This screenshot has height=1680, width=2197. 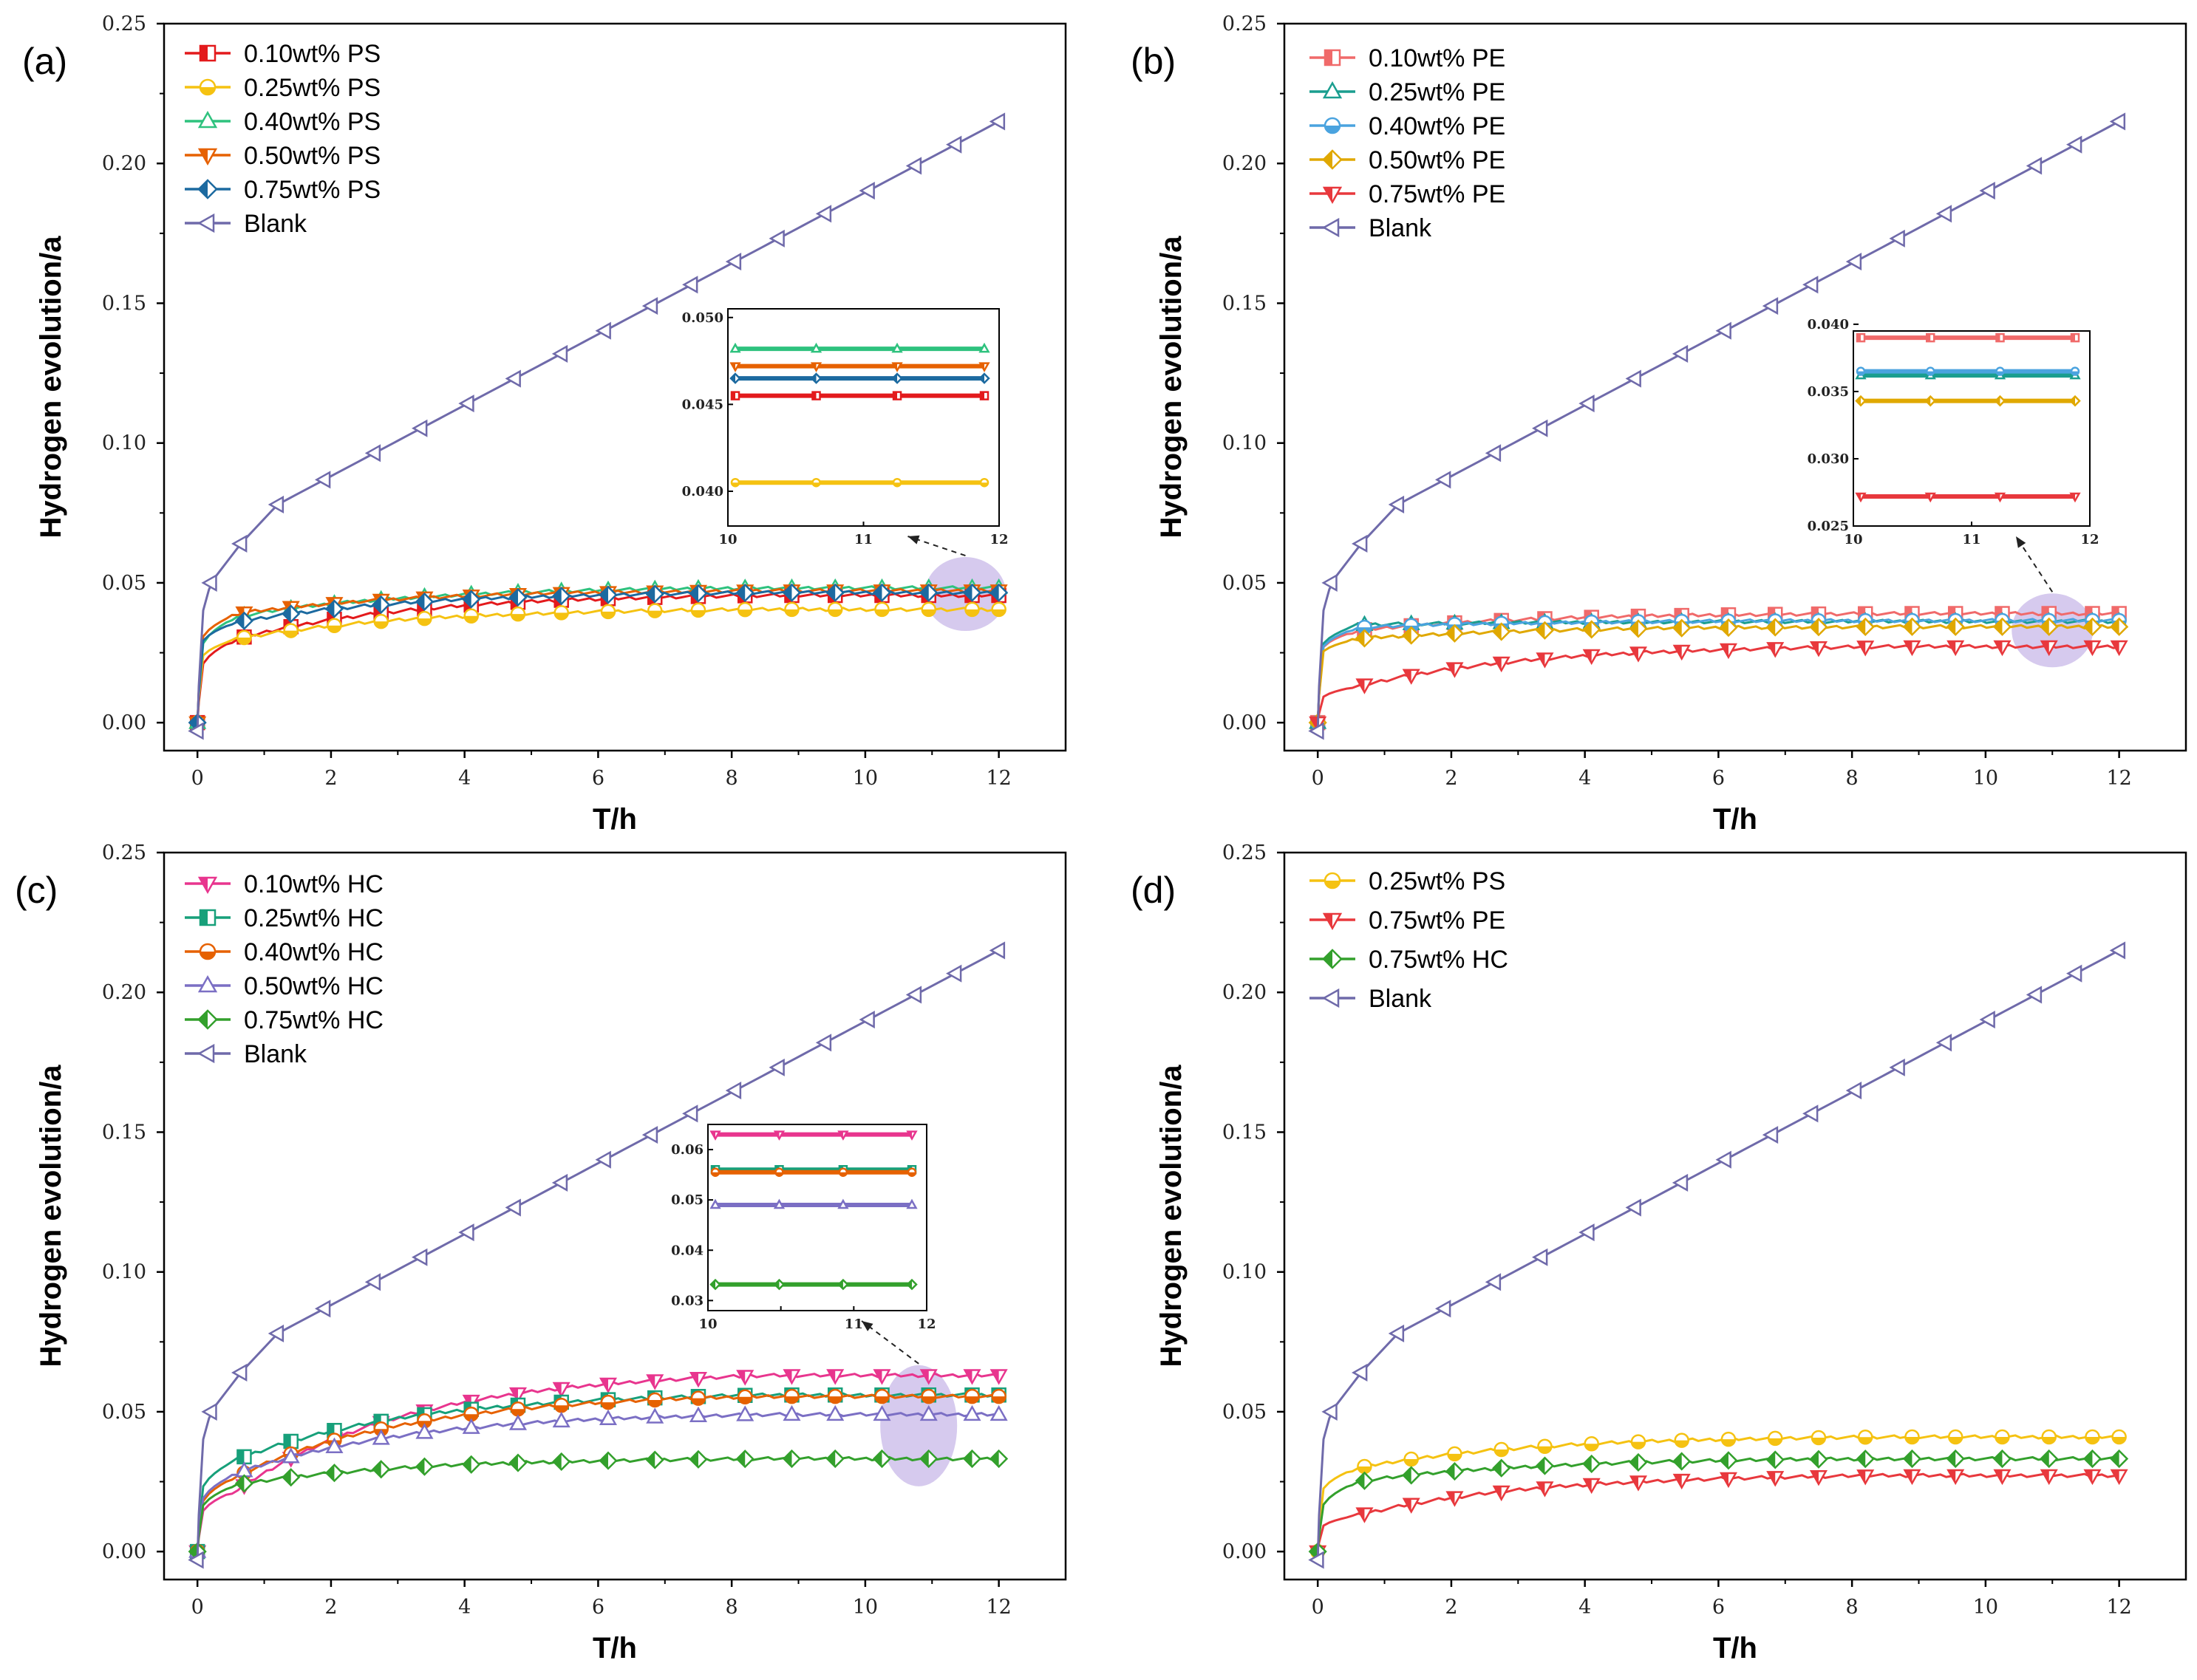 I want to click on legend-item: 0.10wt% HC, so click(x=284, y=884).